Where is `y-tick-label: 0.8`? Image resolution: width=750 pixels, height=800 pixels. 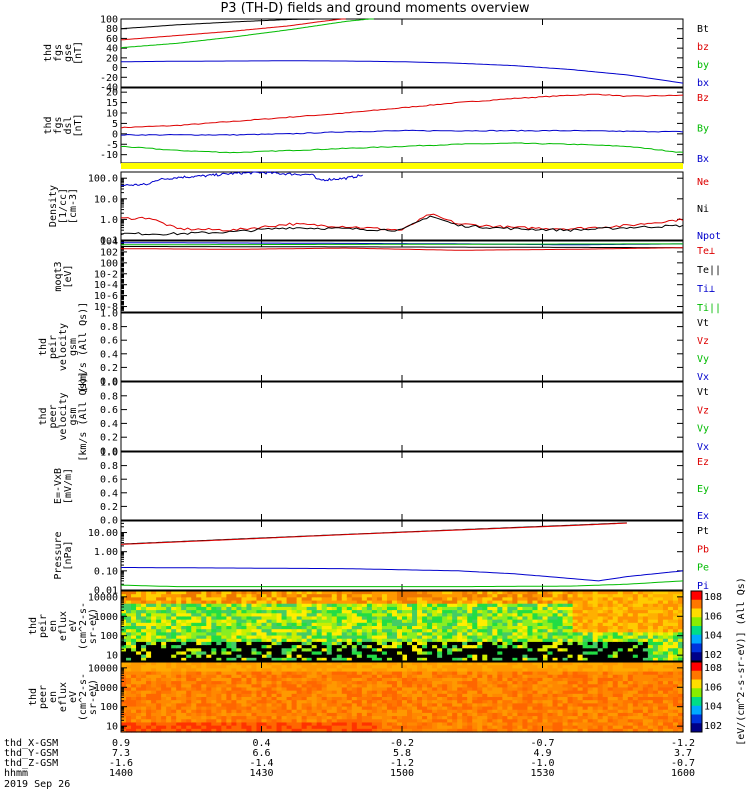 y-tick-label: 0.8 is located at coordinates (109, 466).